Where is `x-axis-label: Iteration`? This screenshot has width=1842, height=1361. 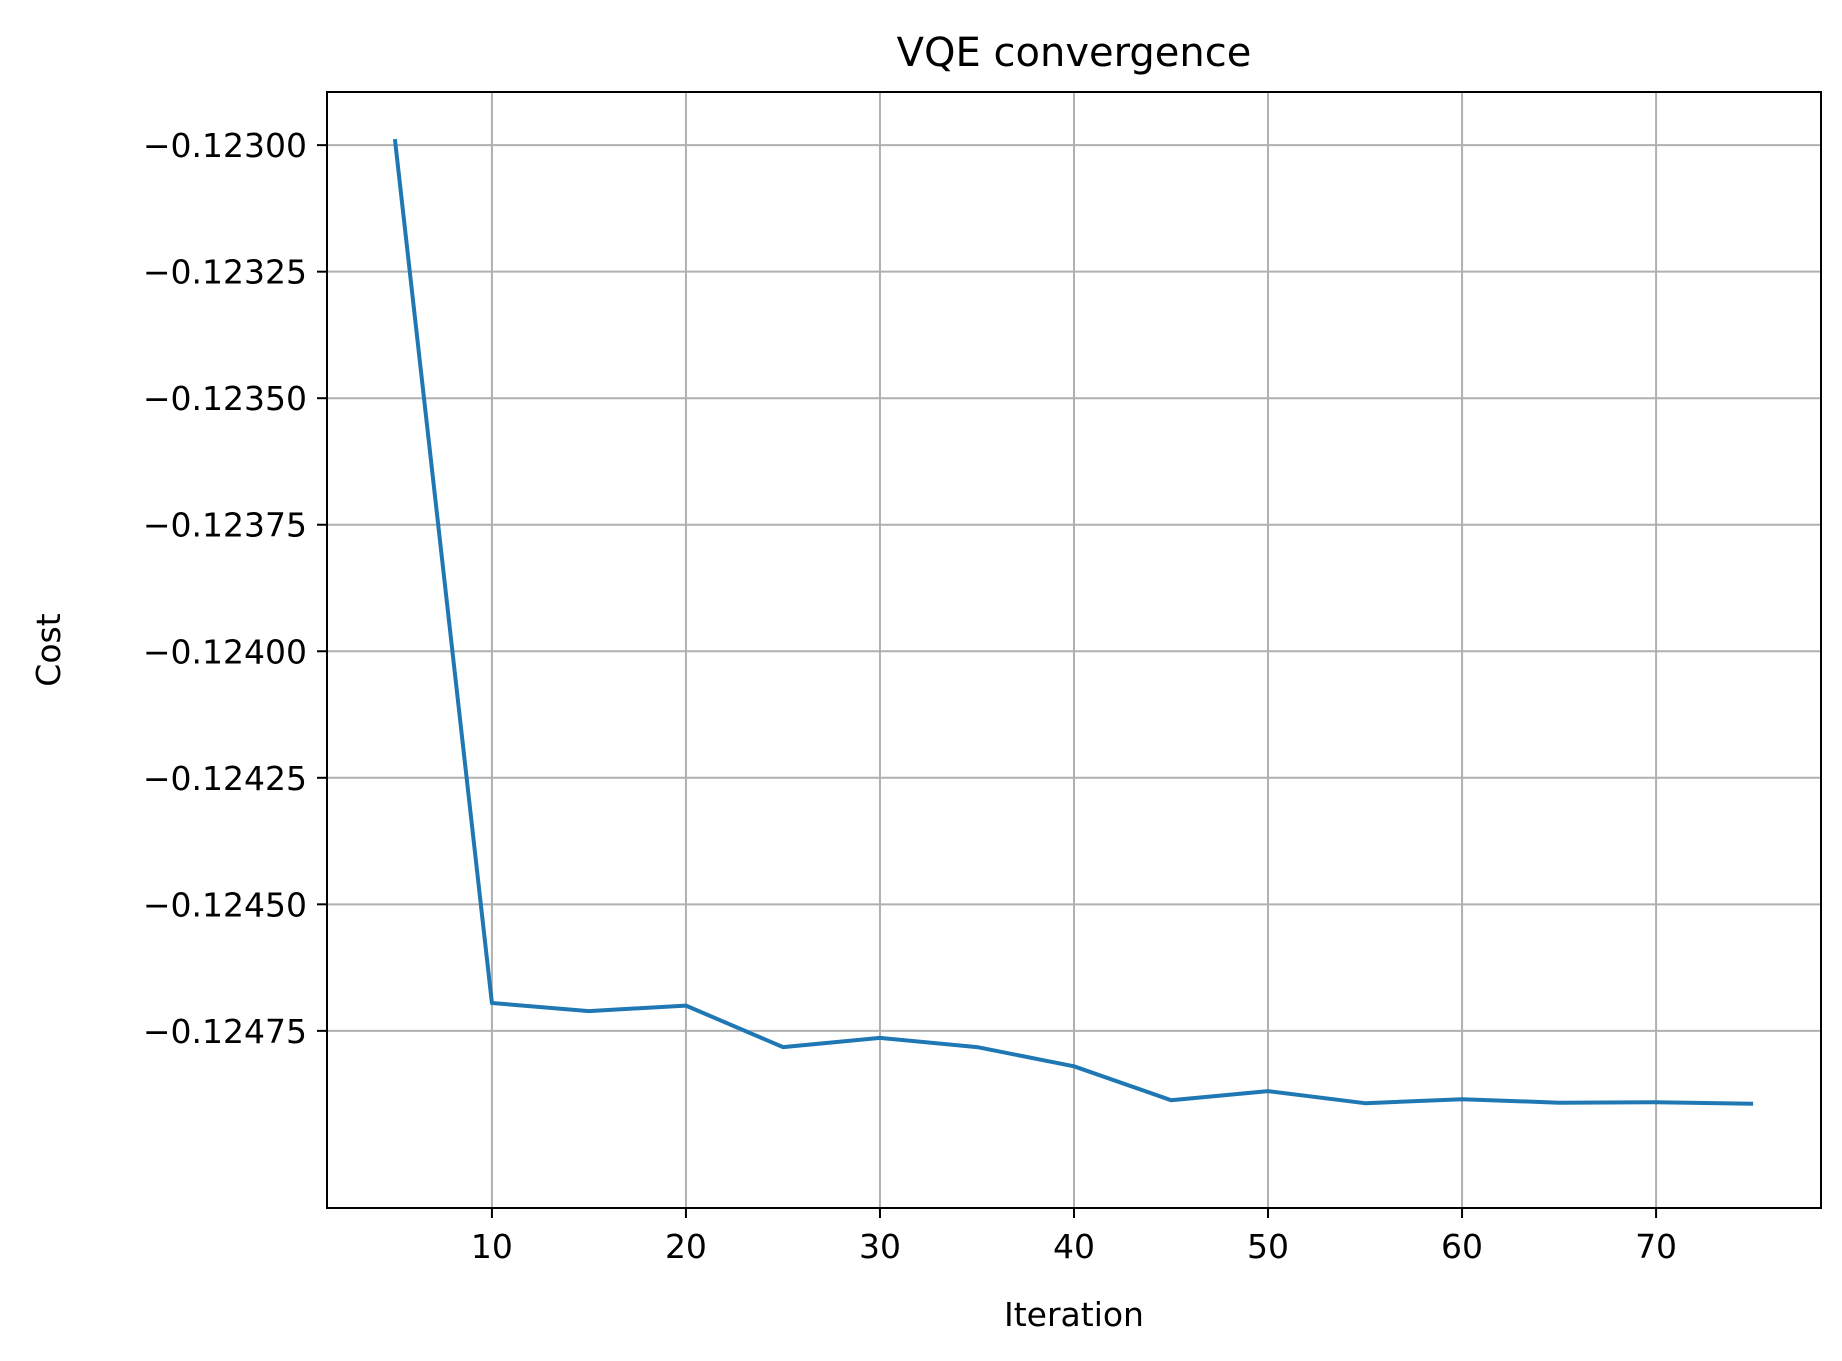 x-axis-label: Iteration is located at coordinates (1074, 1314).